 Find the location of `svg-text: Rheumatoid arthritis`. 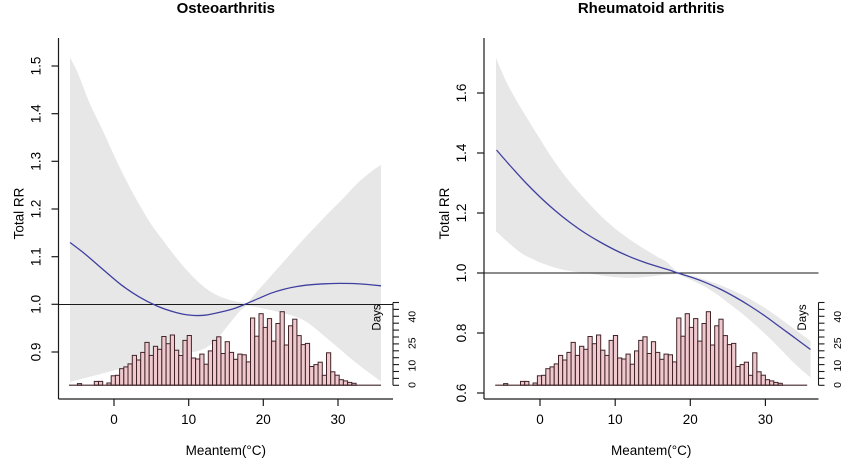

svg-text: Rheumatoid arthritis is located at coordinates (651, 8).